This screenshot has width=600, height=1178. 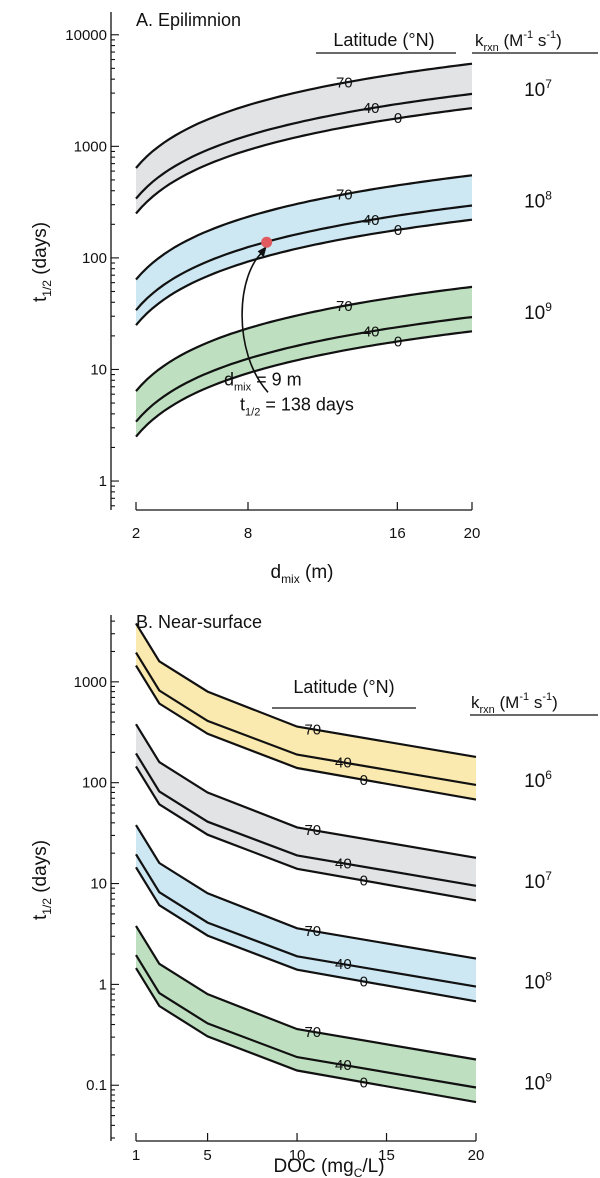 I want to click on x-tick-label: 10, so click(x=297, y=1155).